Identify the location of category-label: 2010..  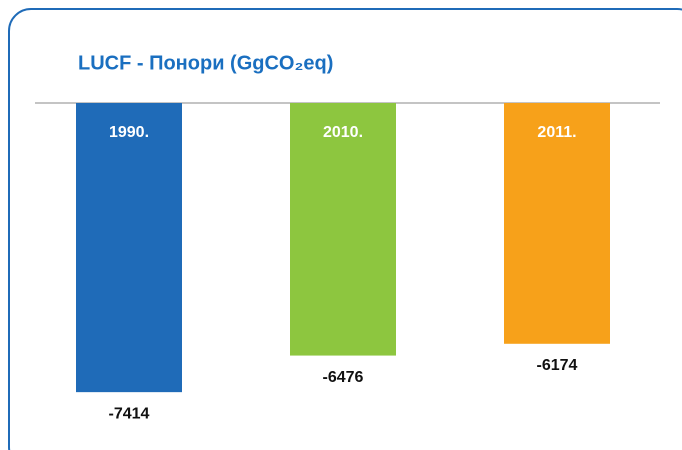
(343, 132).